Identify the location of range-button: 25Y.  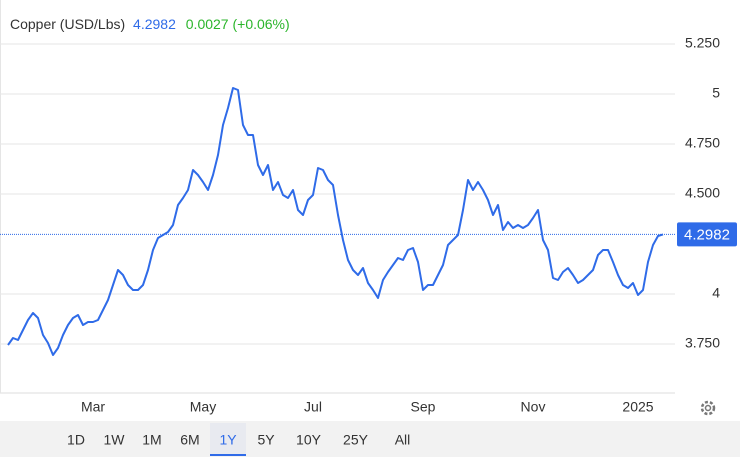
(356, 440).